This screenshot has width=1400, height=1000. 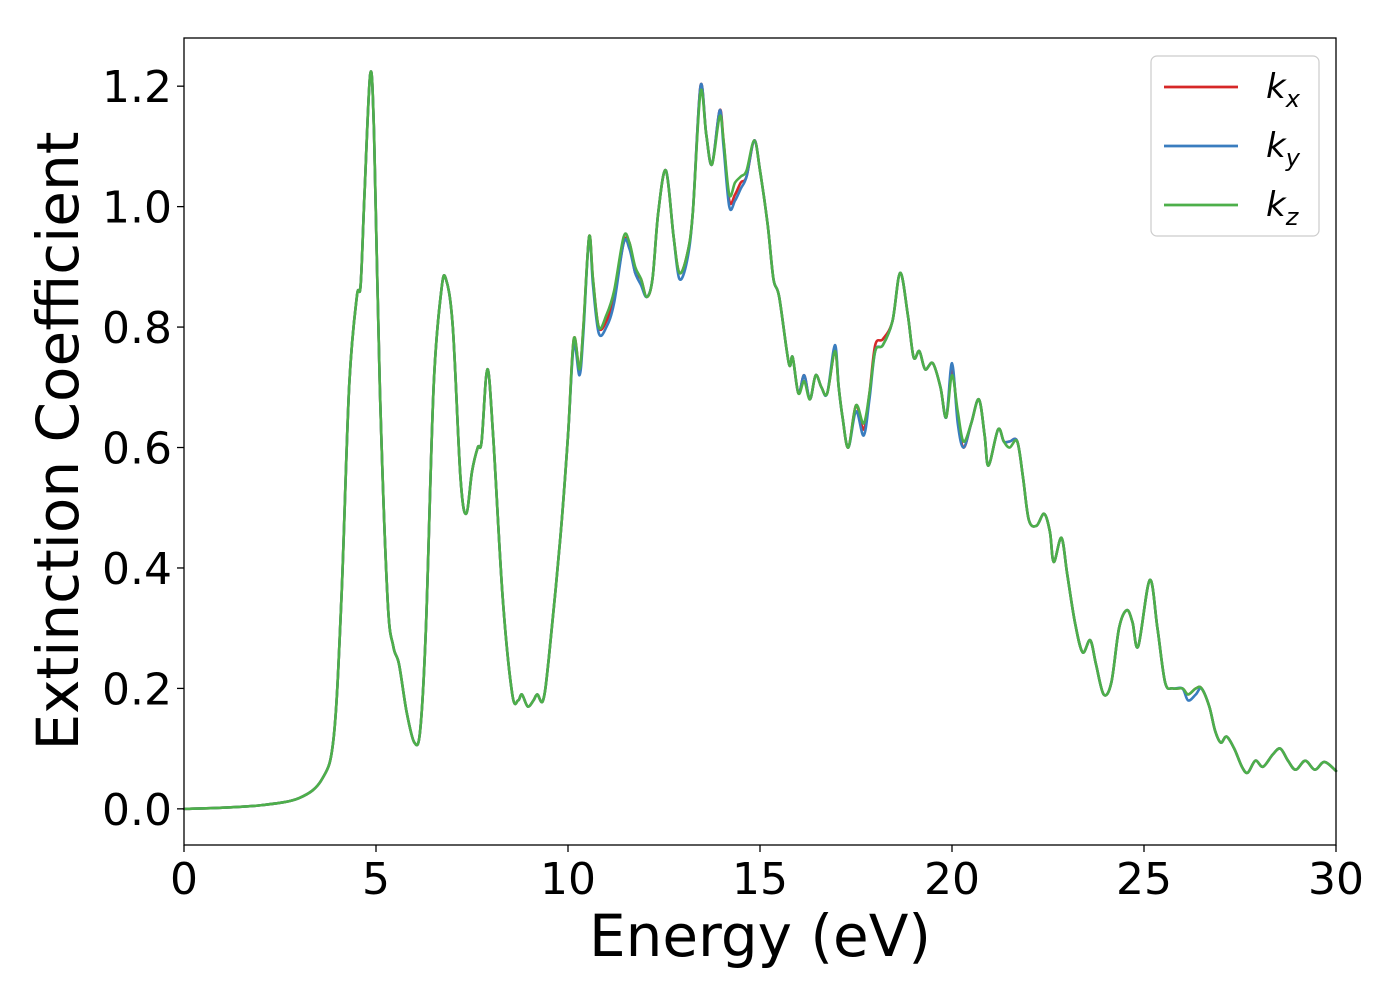 What do you see at coordinates (1283, 208) in the screenshot?
I see `legend-label: kz` at bounding box center [1283, 208].